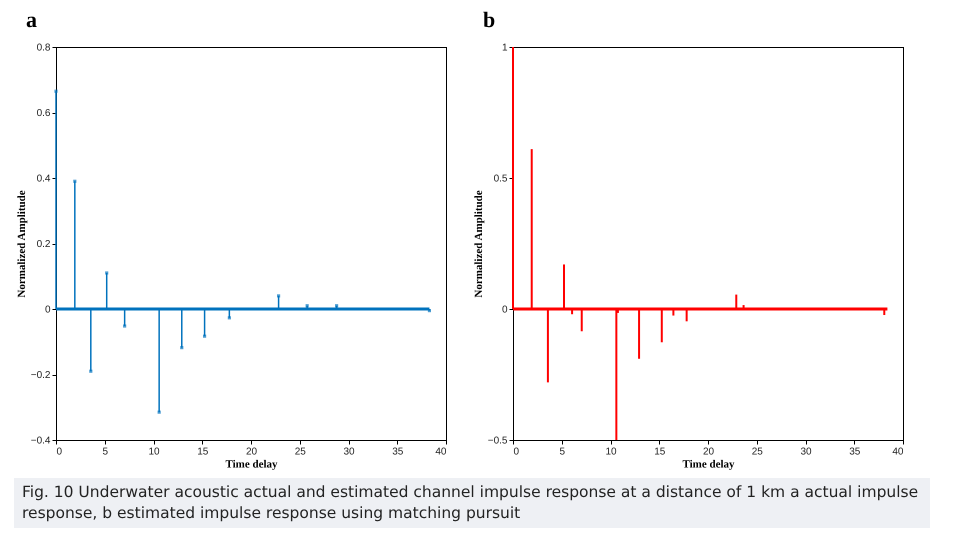  Describe the element at coordinates (43, 113) in the screenshot. I see `y-tick-label: 0.6` at that location.